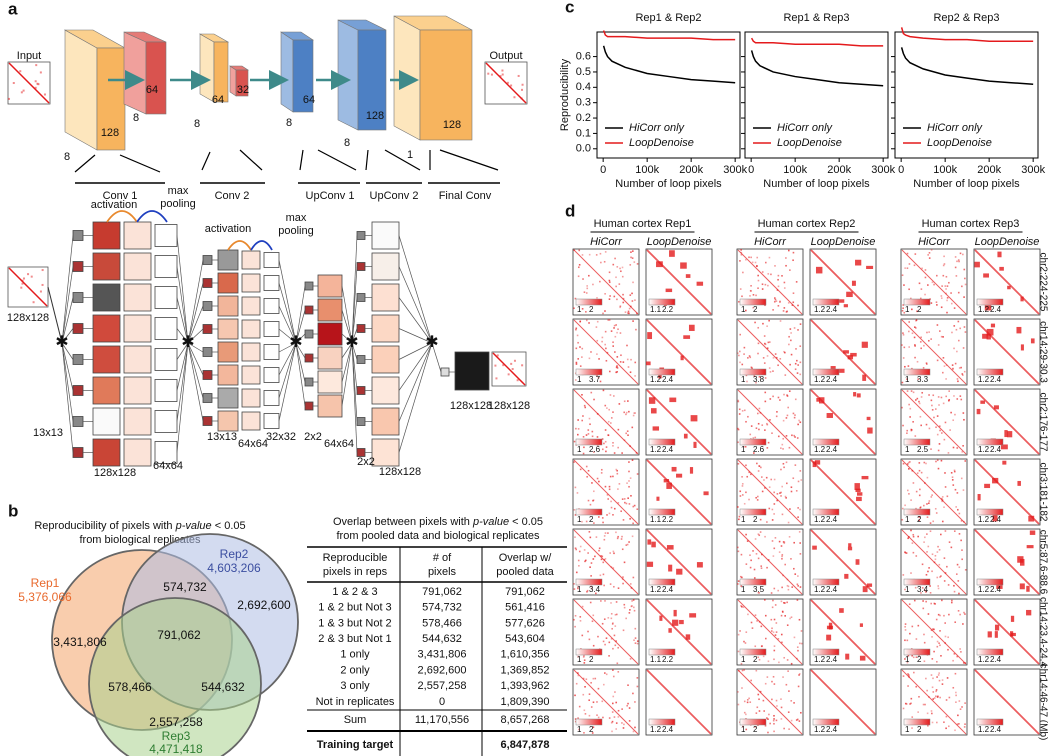 The height and width of the screenshot is (756, 1050). Describe the element at coordinates (178, 191) in the screenshot. I see `label: max` at that location.